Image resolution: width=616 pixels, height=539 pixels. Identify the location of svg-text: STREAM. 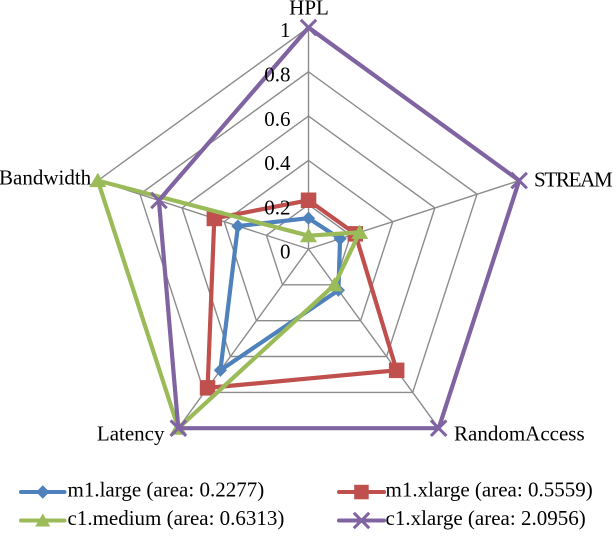
(573, 180).